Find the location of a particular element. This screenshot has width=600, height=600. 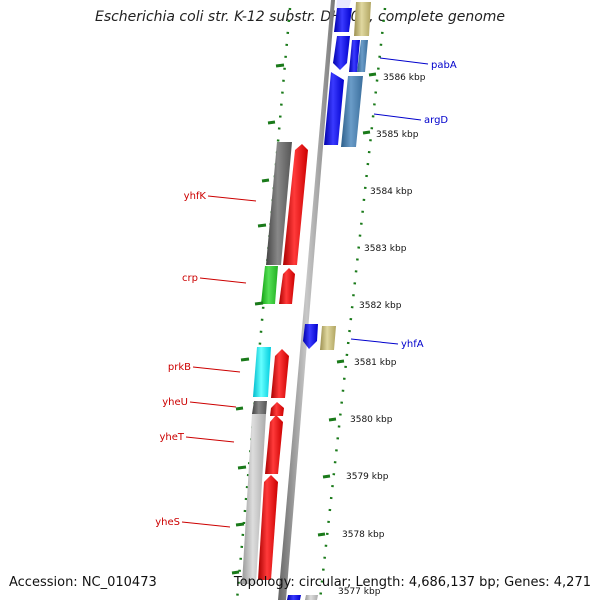

gene-label-crp: crp is located at coordinates (190, 278).